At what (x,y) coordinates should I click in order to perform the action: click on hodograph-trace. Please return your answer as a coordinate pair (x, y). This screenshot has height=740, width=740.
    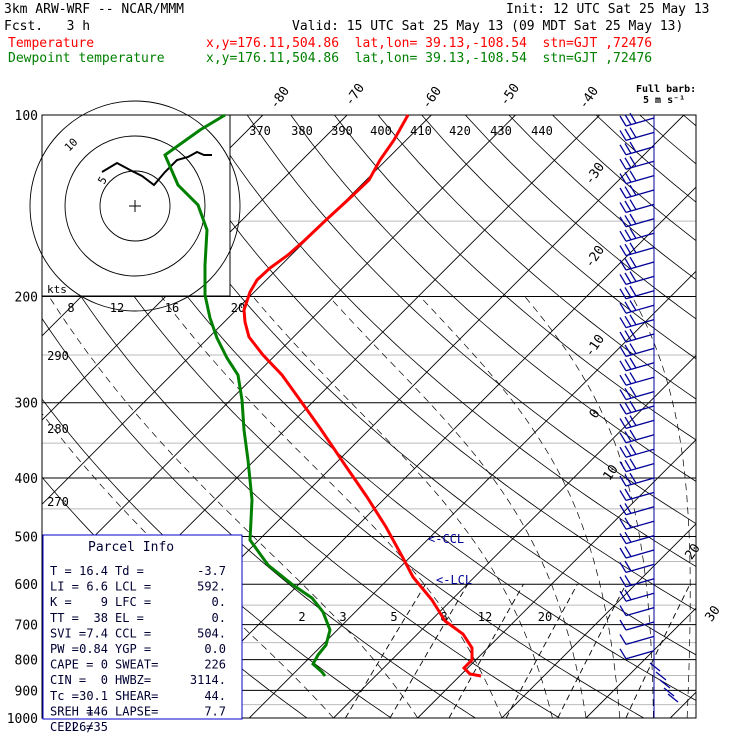
    Looking at the image, I should click on (156, 168).